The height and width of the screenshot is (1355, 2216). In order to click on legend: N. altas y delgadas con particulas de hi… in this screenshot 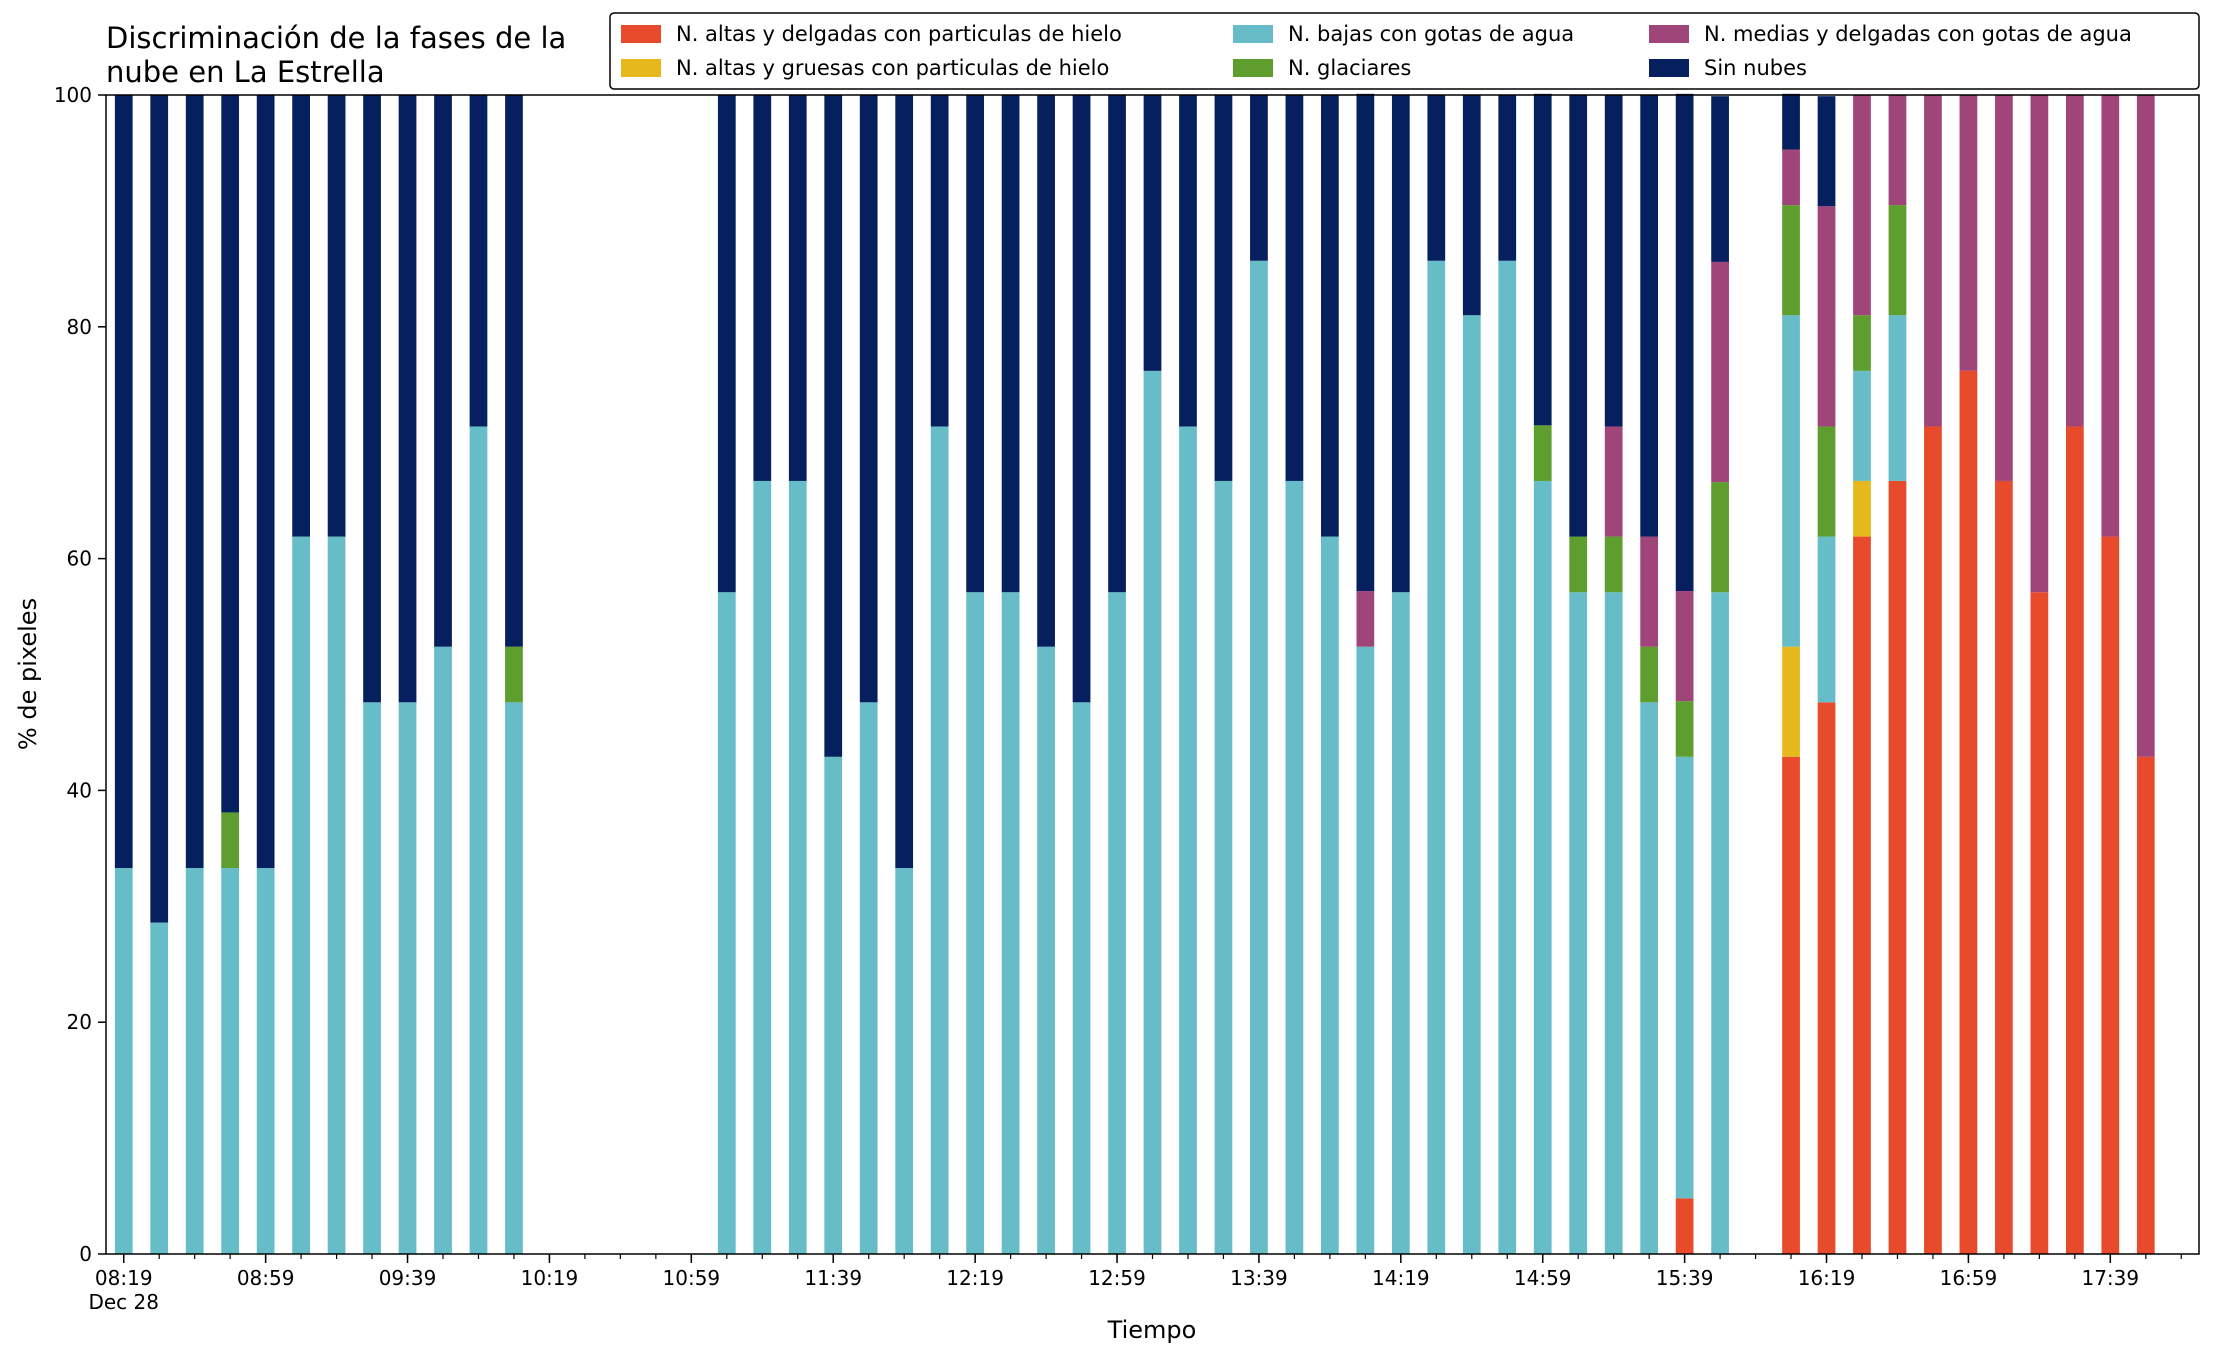, I will do `click(1404, 51)`.